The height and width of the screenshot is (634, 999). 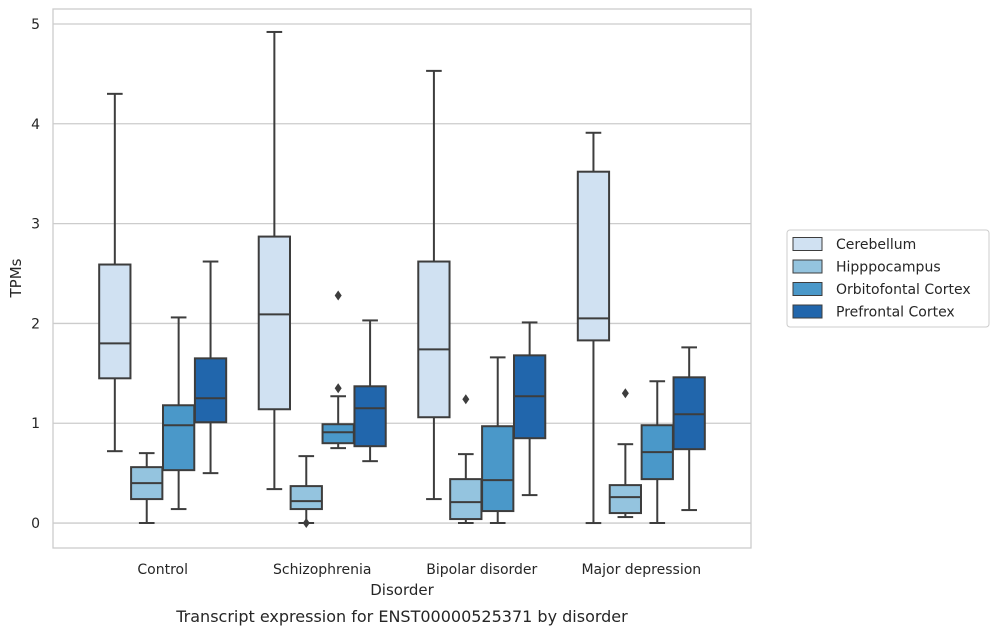 I want to click on y-tick-label: 2, so click(x=35, y=324).